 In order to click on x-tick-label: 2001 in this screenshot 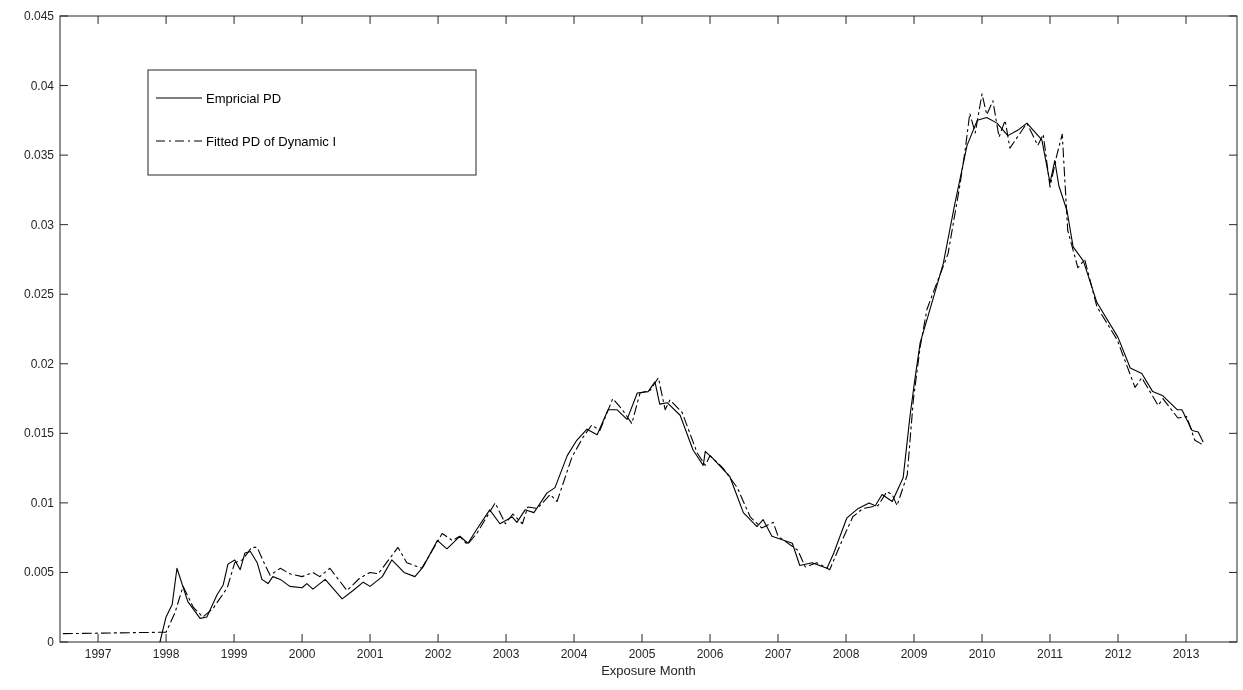, I will do `click(370, 654)`.